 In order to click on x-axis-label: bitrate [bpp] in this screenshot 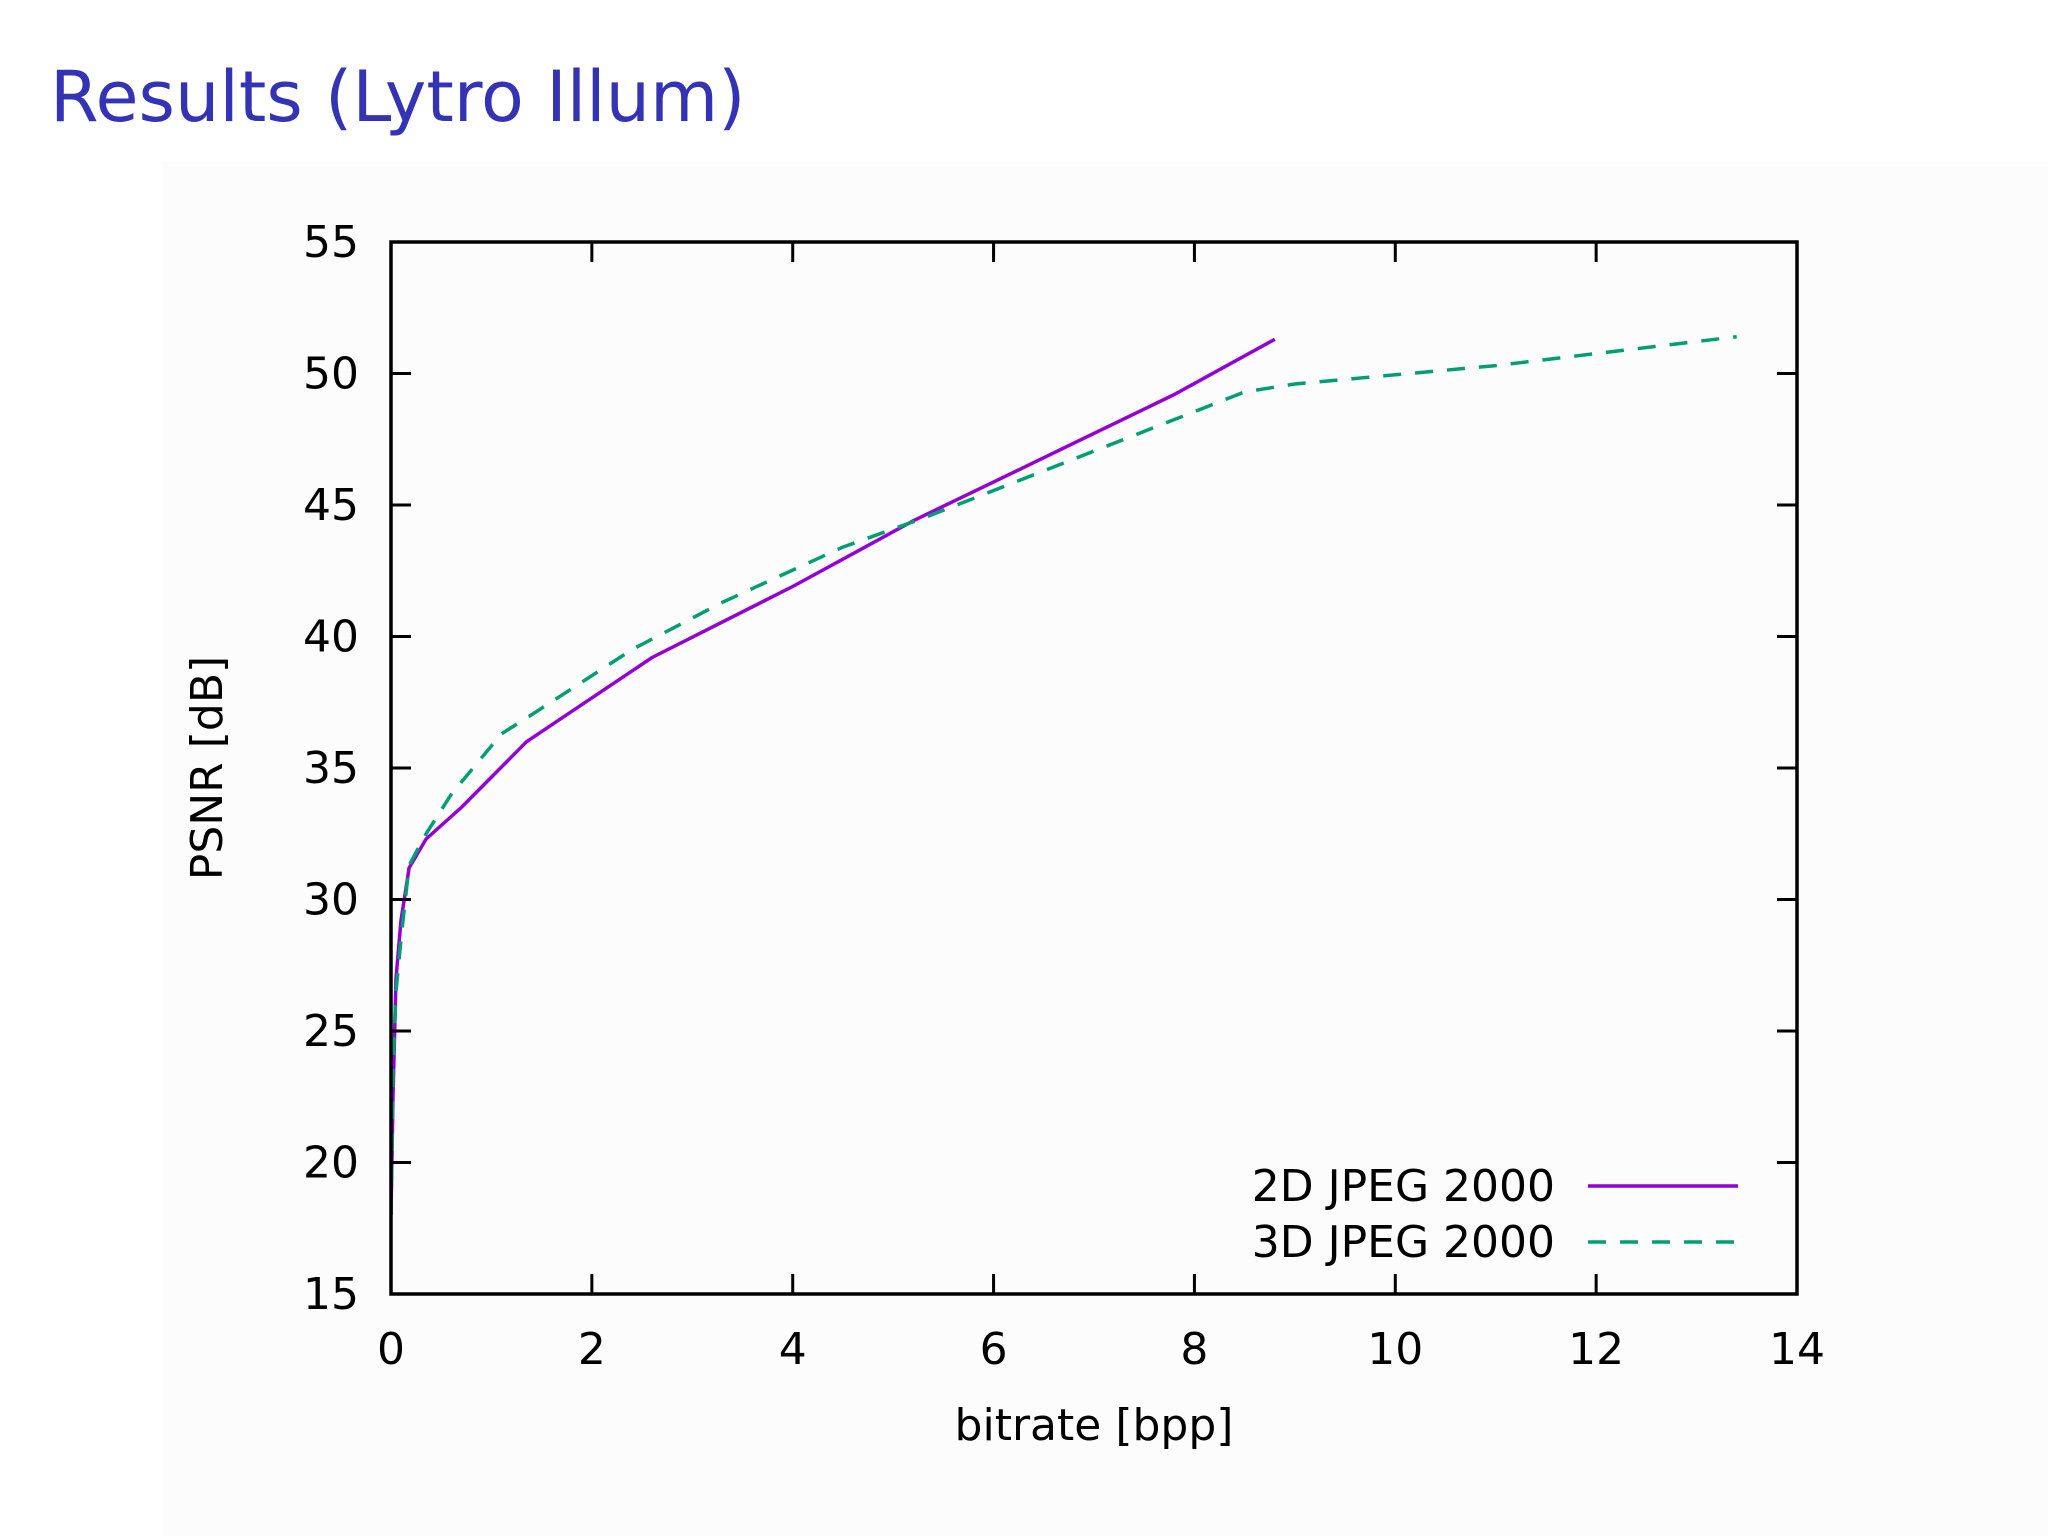, I will do `click(1094, 1425)`.